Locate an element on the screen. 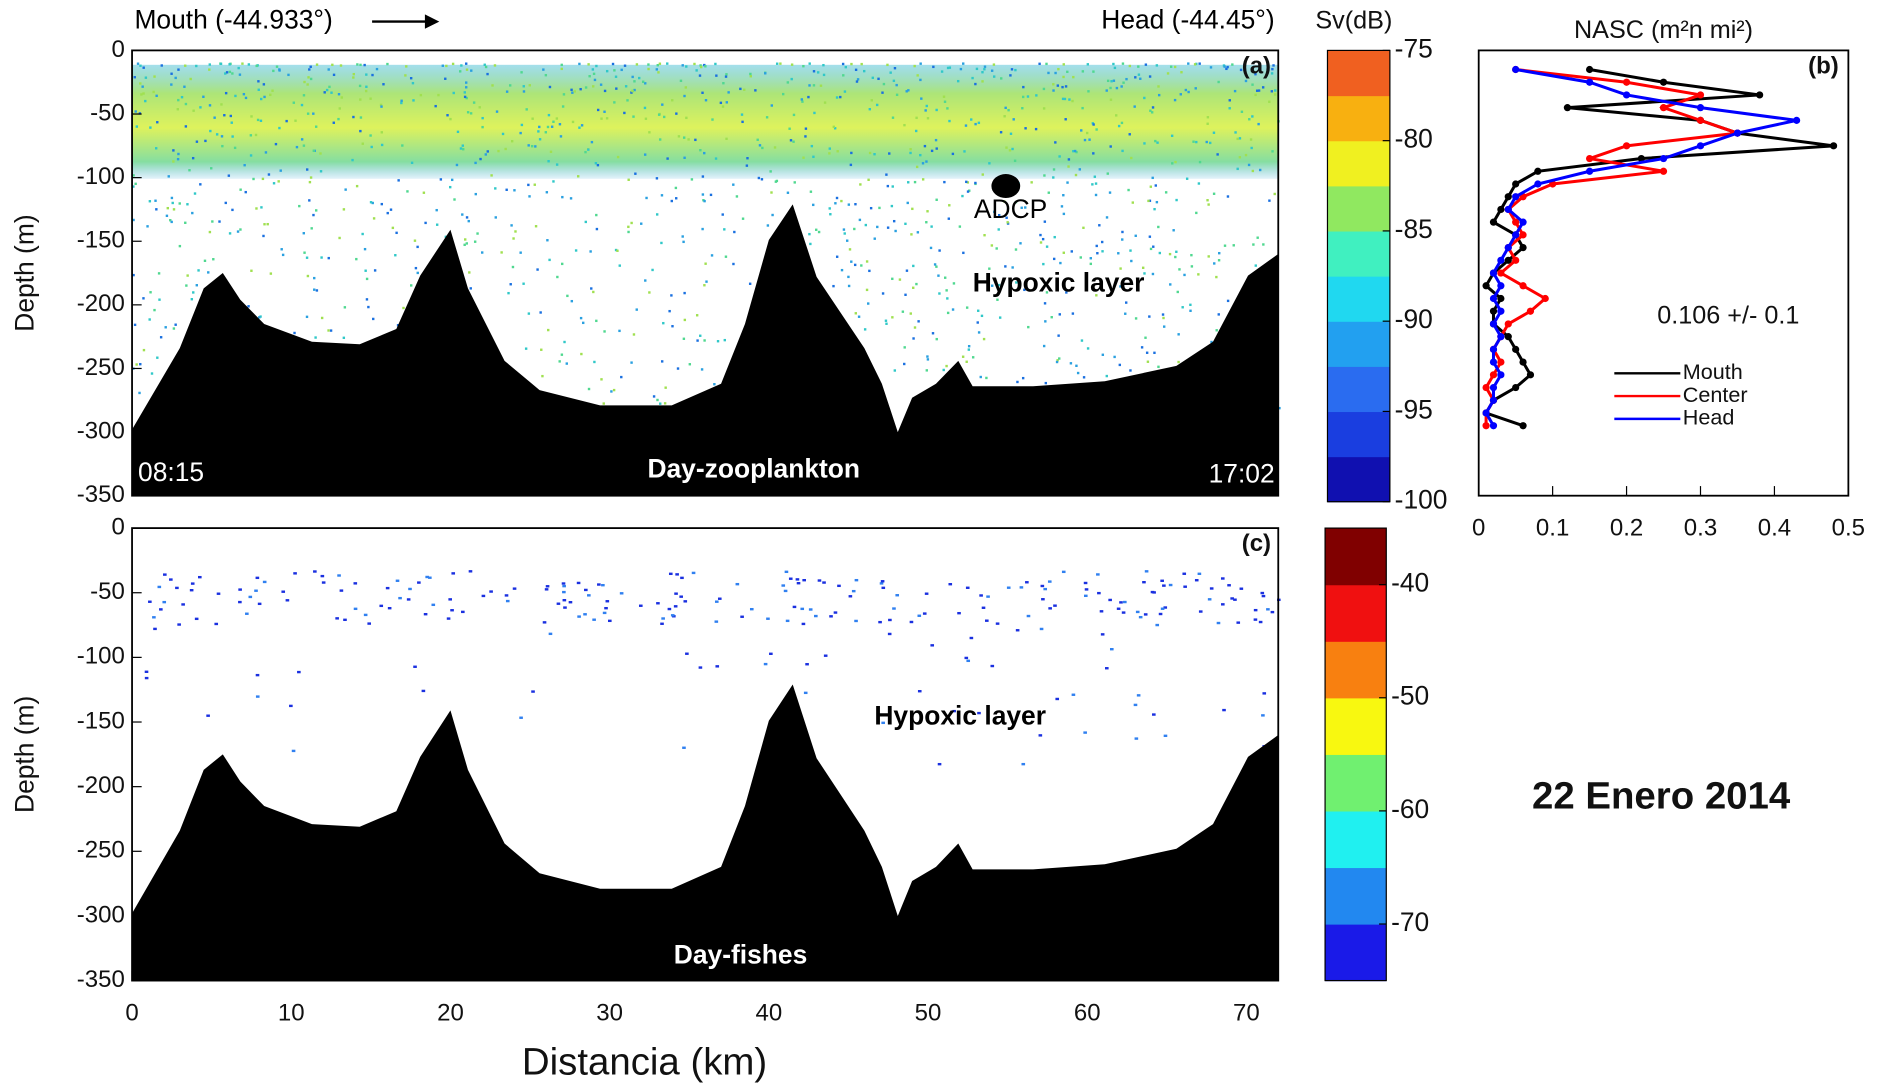 Image resolution: width=1882 pixels, height=1091 pixels. colorbar-tick-label: -100 is located at coordinates (1421, 500).